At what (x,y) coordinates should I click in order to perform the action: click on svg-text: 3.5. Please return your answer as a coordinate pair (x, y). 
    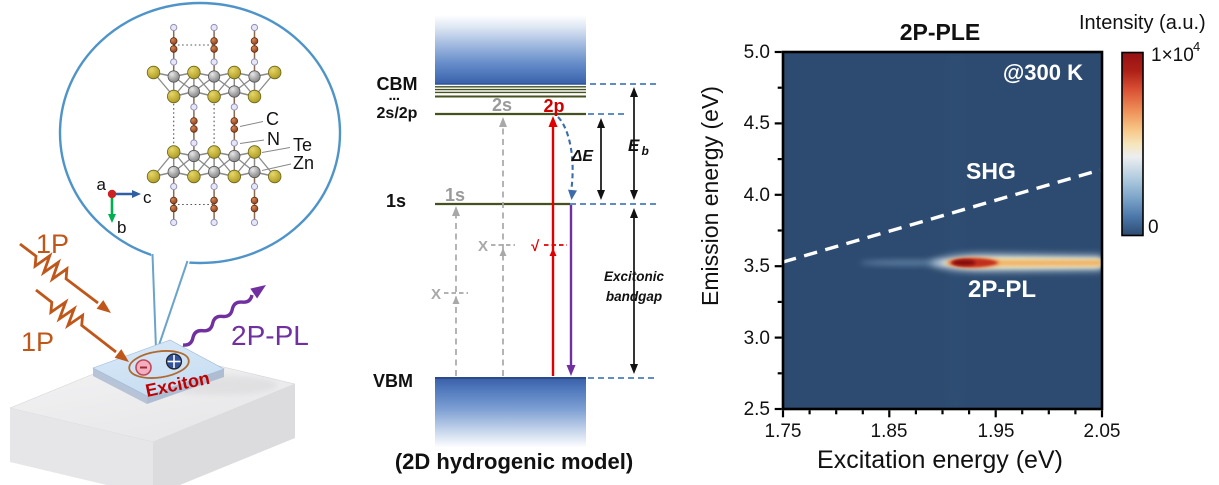
    Looking at the image, I should click on (757, 266).